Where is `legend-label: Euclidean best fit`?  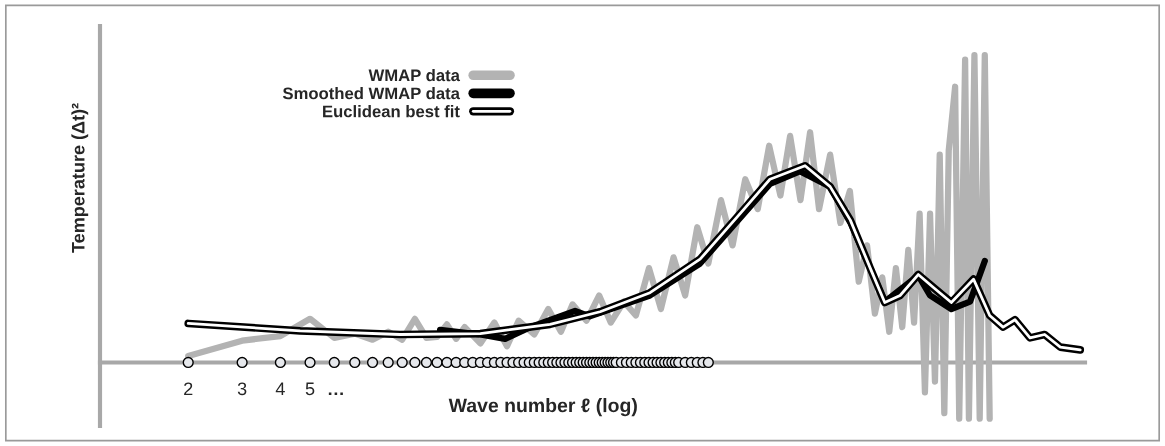 legend-label: Euclidean best fit is located at coordinates (391, 111).